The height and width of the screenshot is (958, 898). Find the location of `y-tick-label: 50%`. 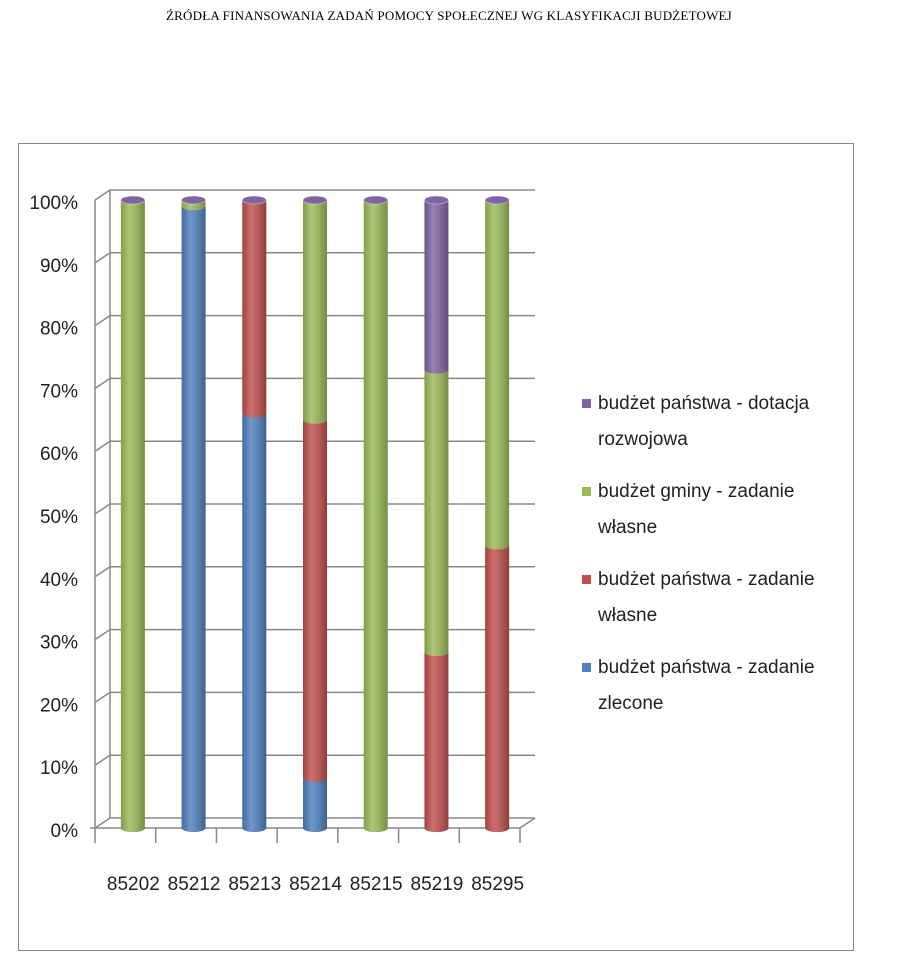

y-tick-label: 50% is located at coordinates (59, 517).